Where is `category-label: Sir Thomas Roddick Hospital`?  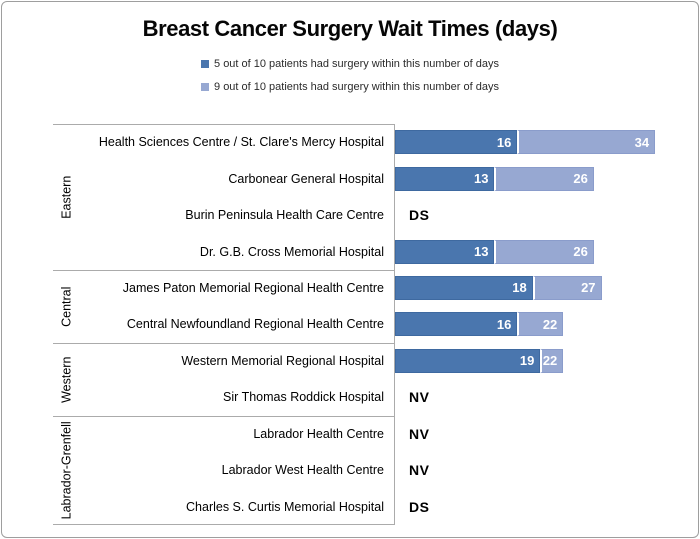
category-label: Sir Thomas Roddick Hospital is located at coordinates (303, 397).